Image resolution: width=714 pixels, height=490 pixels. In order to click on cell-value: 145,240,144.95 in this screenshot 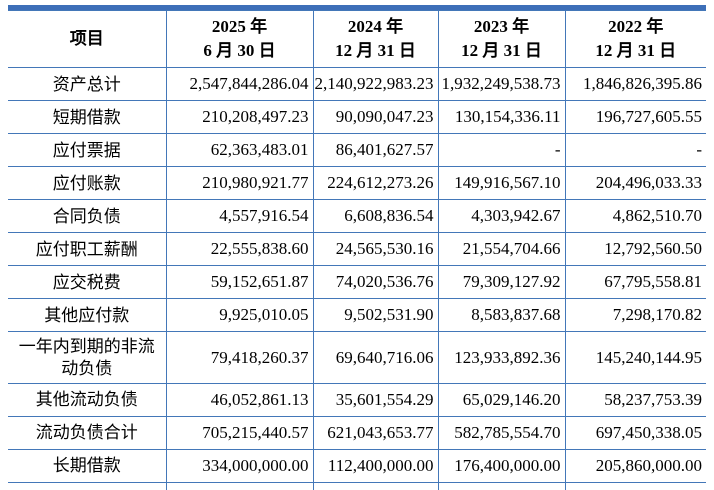, I will do `click(635, 357)`.